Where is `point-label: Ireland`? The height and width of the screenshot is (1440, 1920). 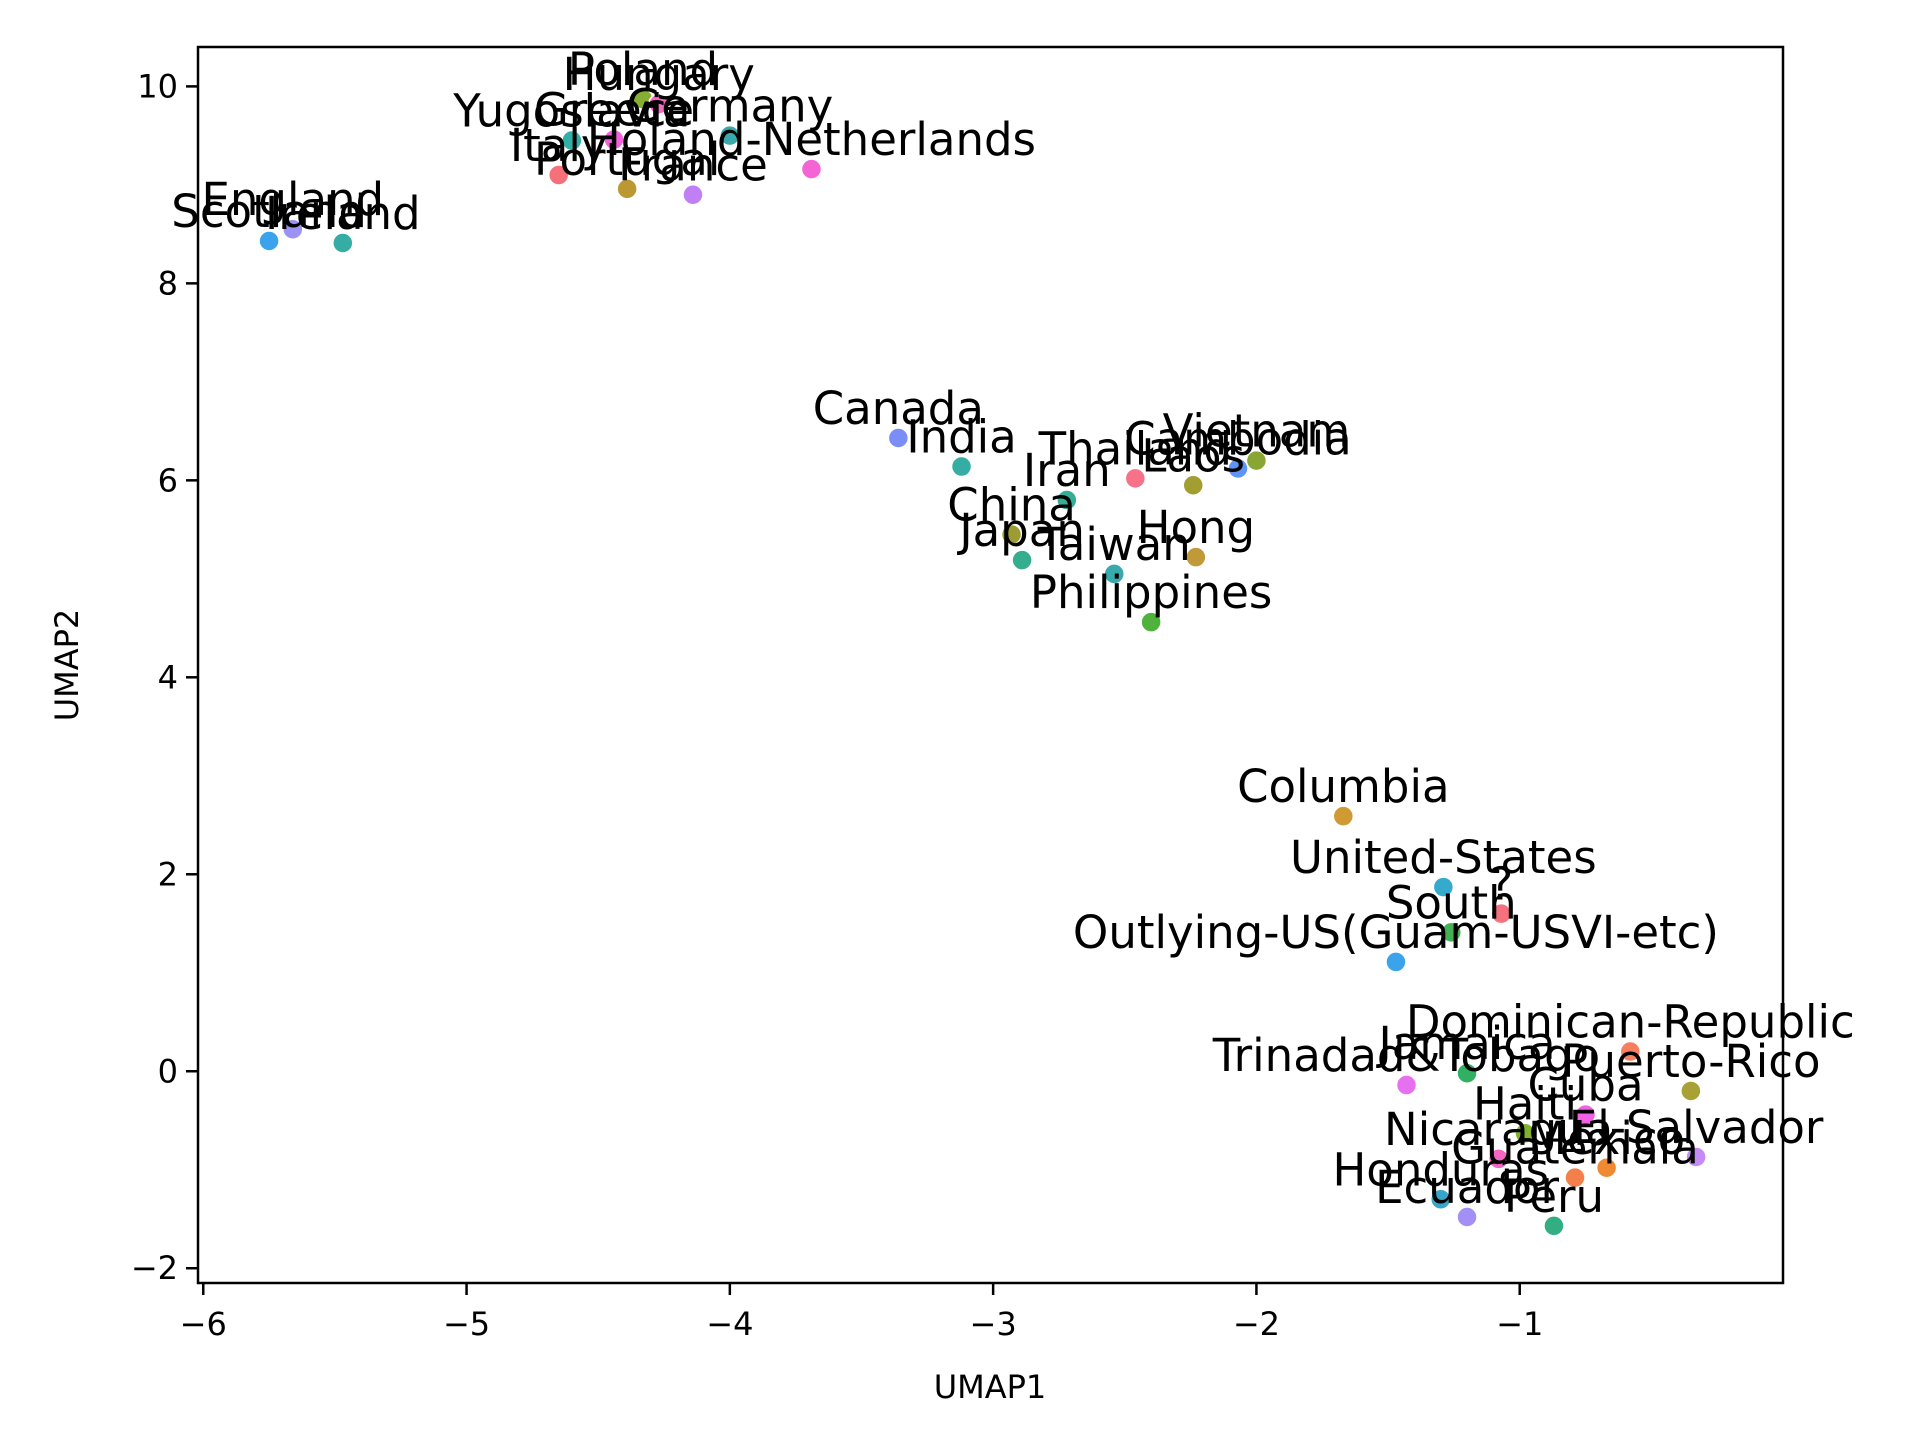 point-label: Ireland is located at coordinates (343, 213).